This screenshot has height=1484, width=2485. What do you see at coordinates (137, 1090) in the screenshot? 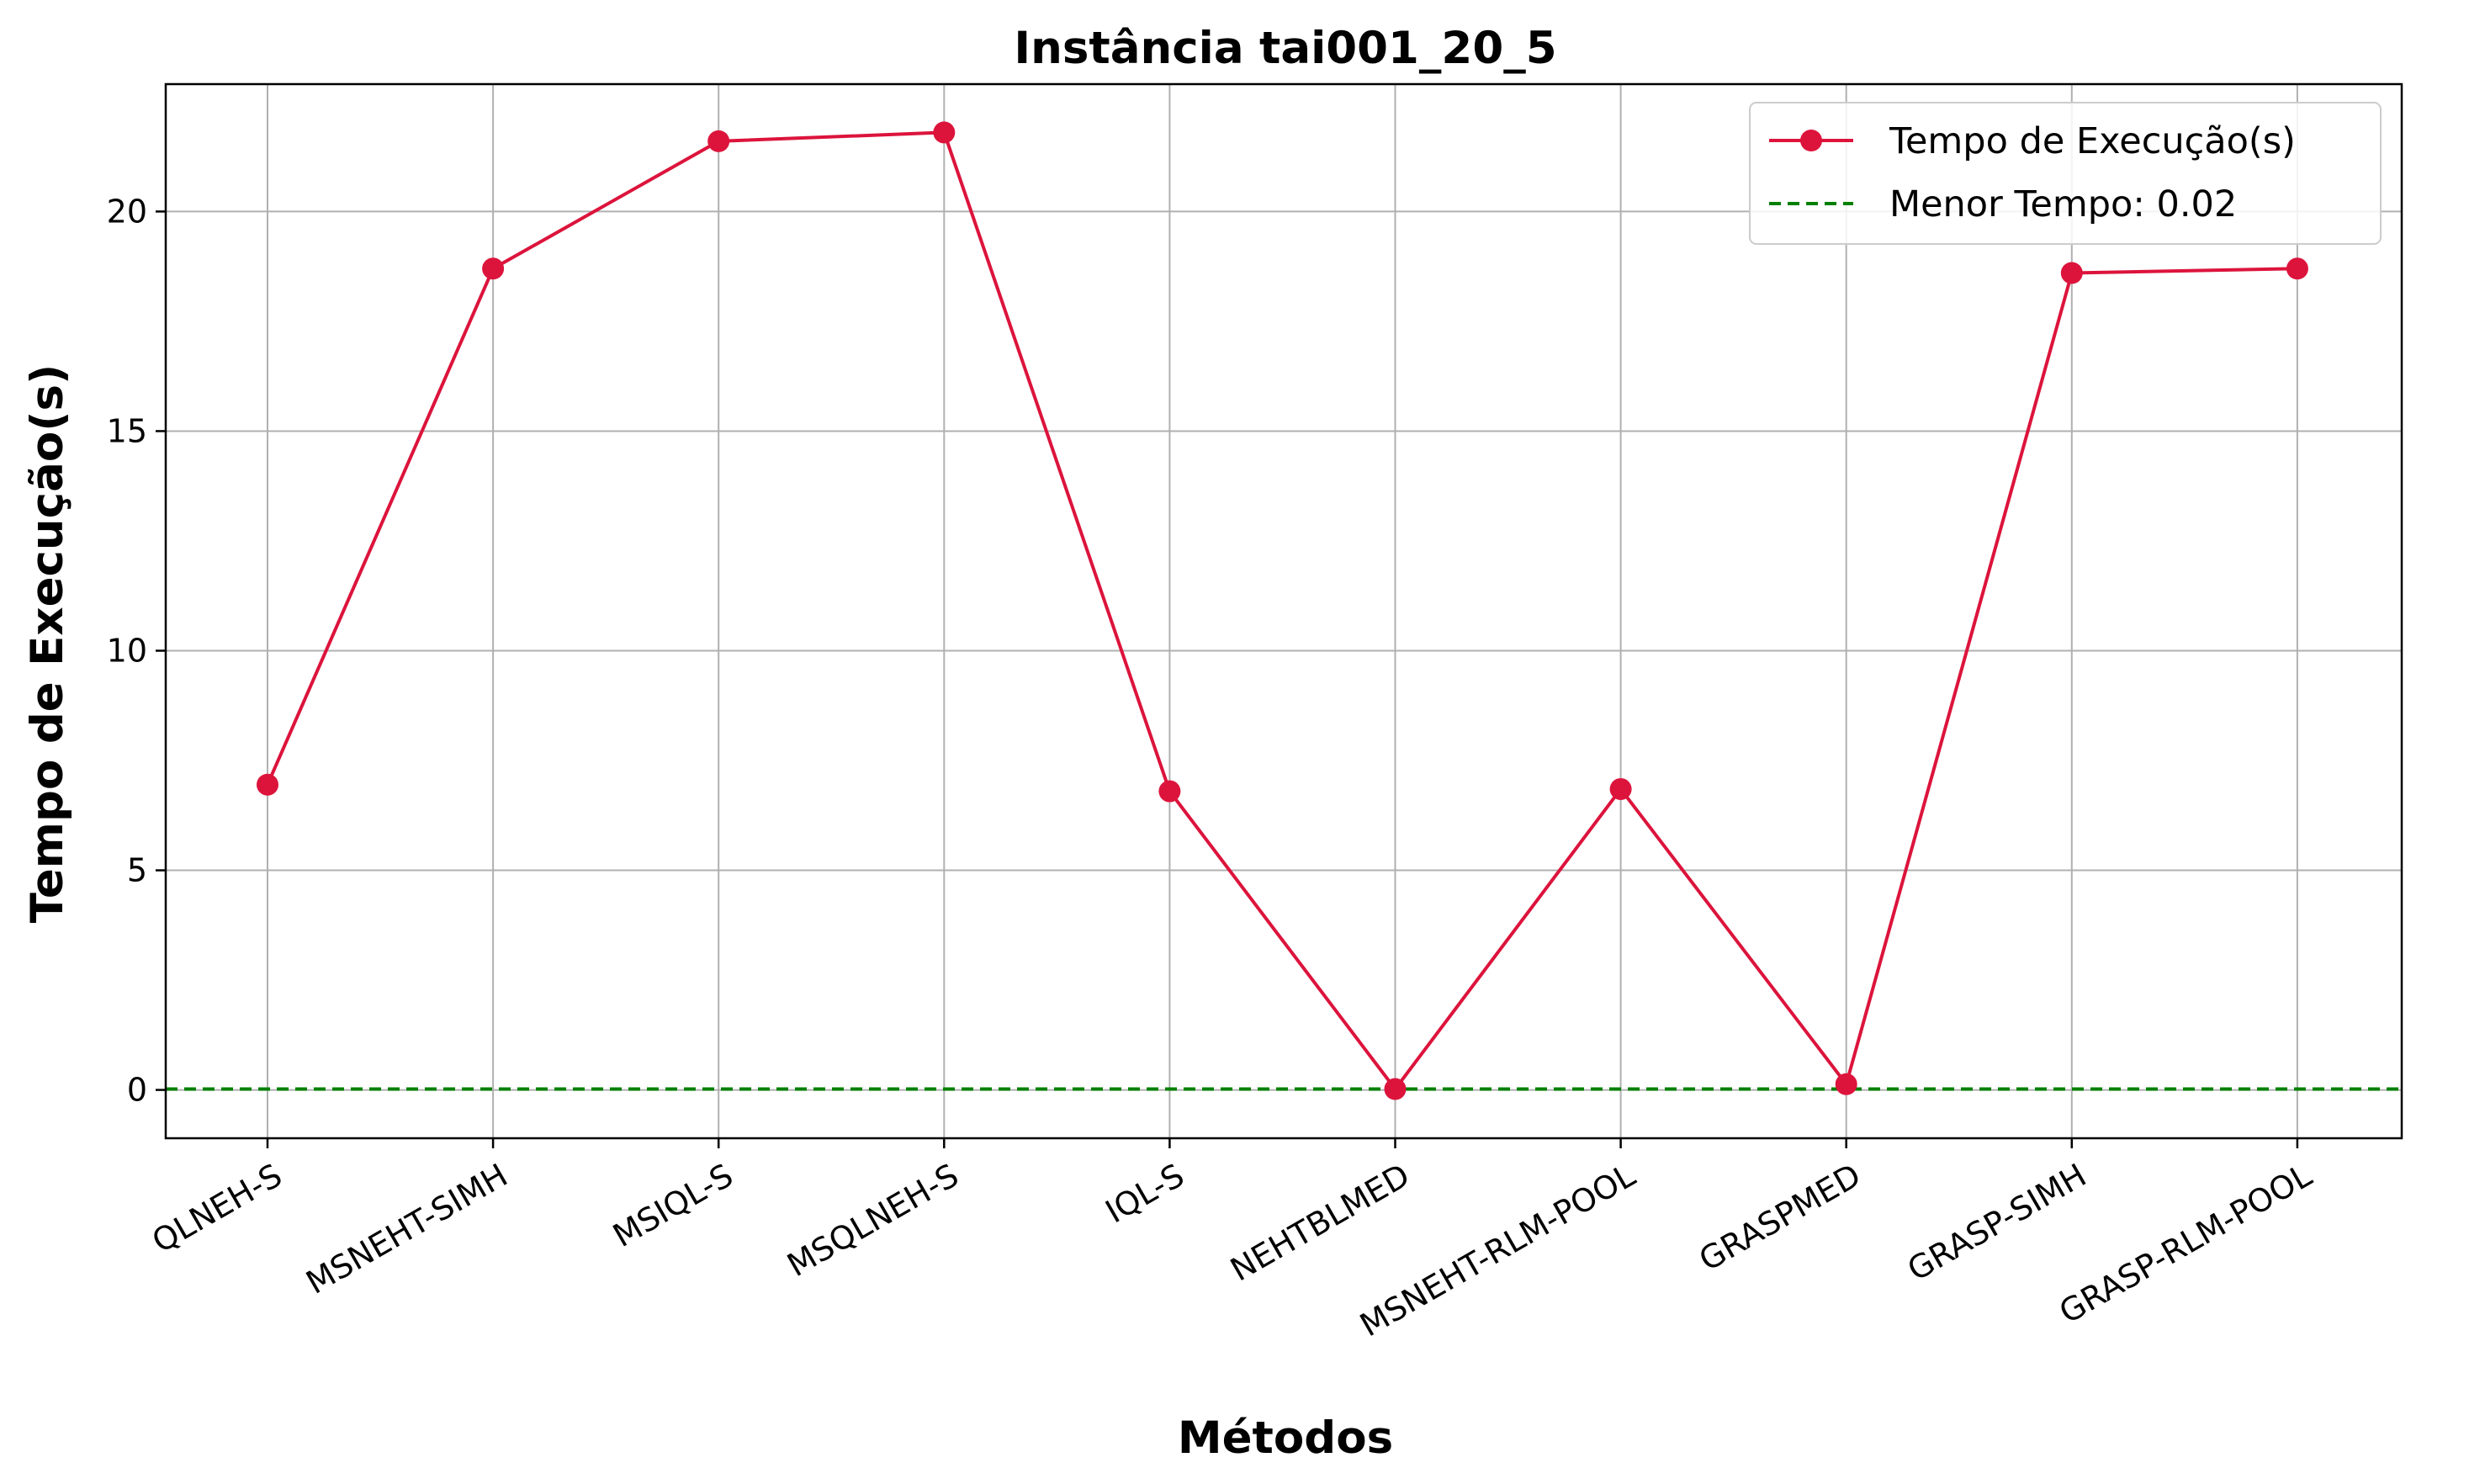
I see `y-tick-label: 0` at bounding box center [137, 1090].